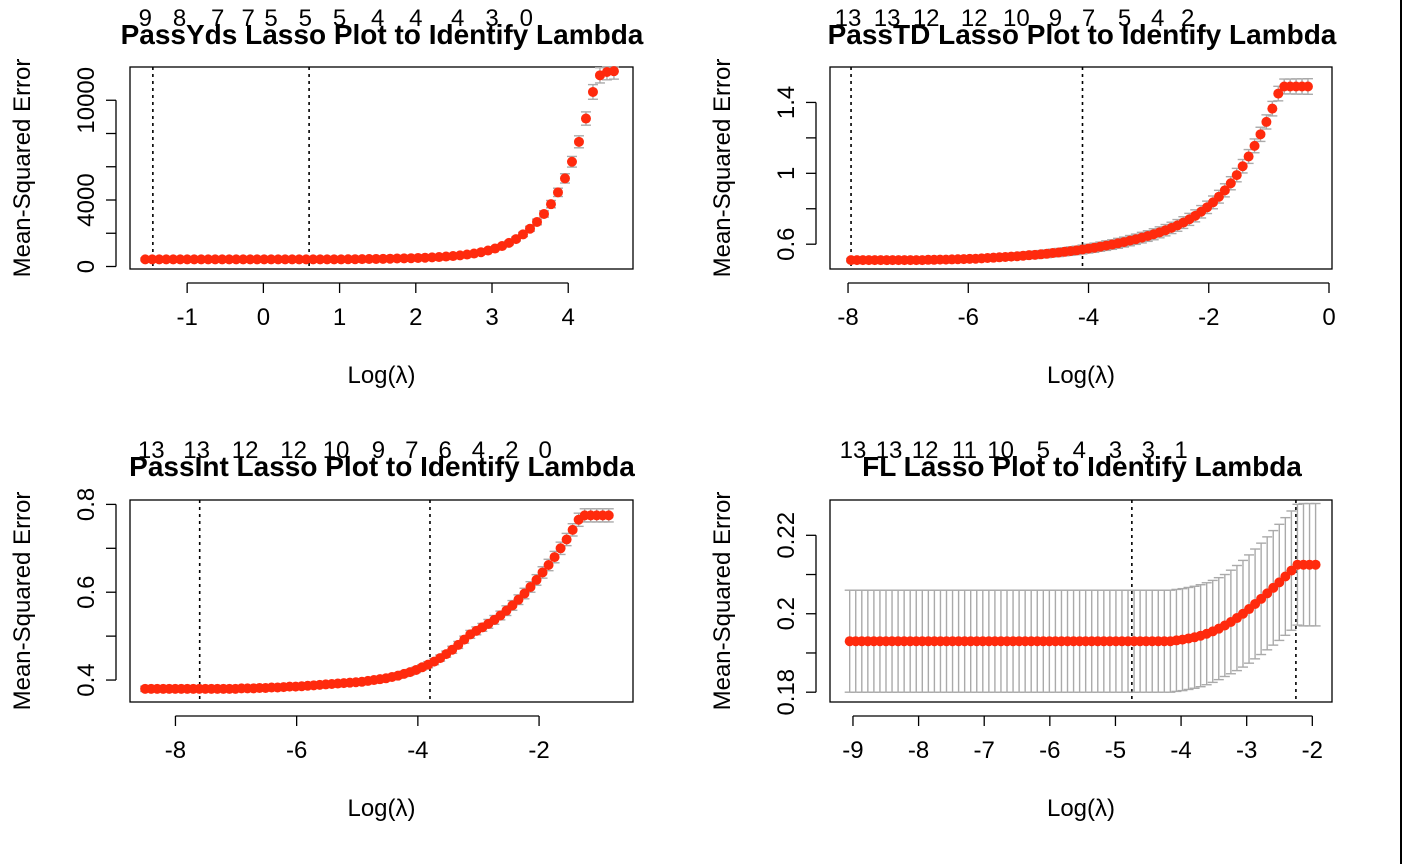  Describe the element at coordinates (786, 613) in the screenshot. I see `y-tick-label: 0.2` at that location.